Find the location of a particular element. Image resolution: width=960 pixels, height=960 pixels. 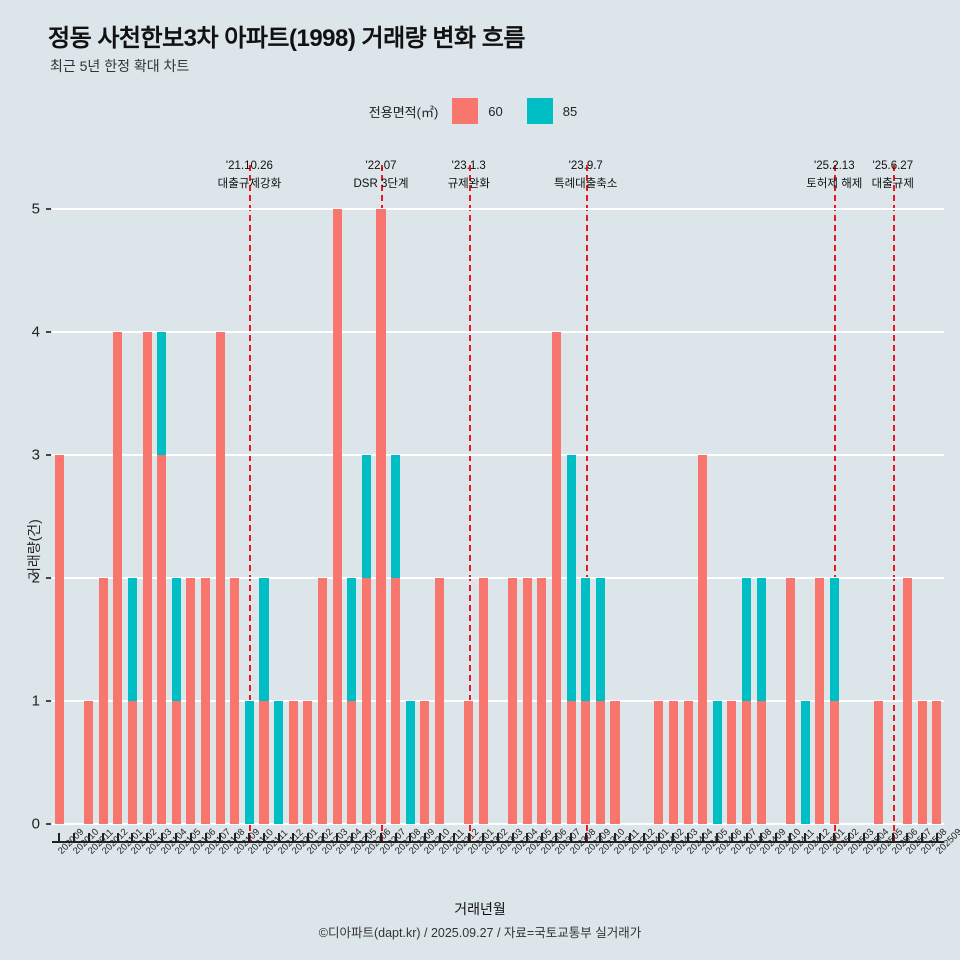

event-date: '23.9.7 is located at coordinates (585, 166).